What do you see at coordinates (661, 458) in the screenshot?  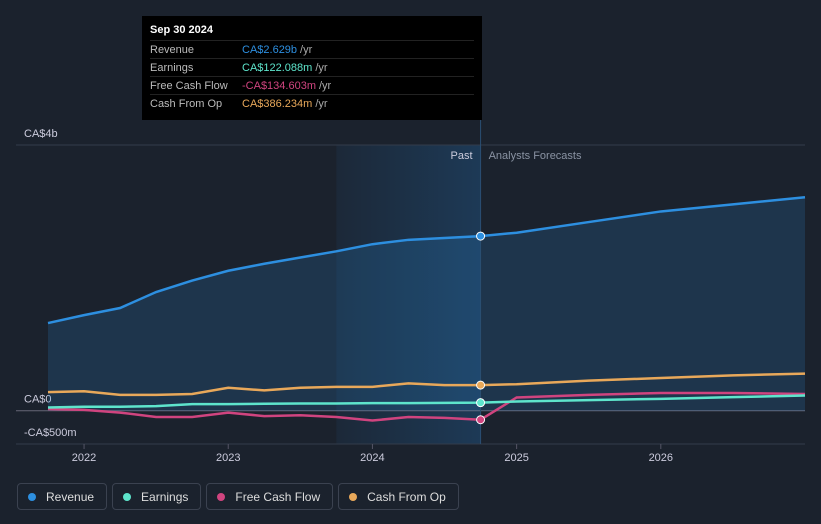 I see `x-tick-label: 2026` at bounding box center [661, 458].